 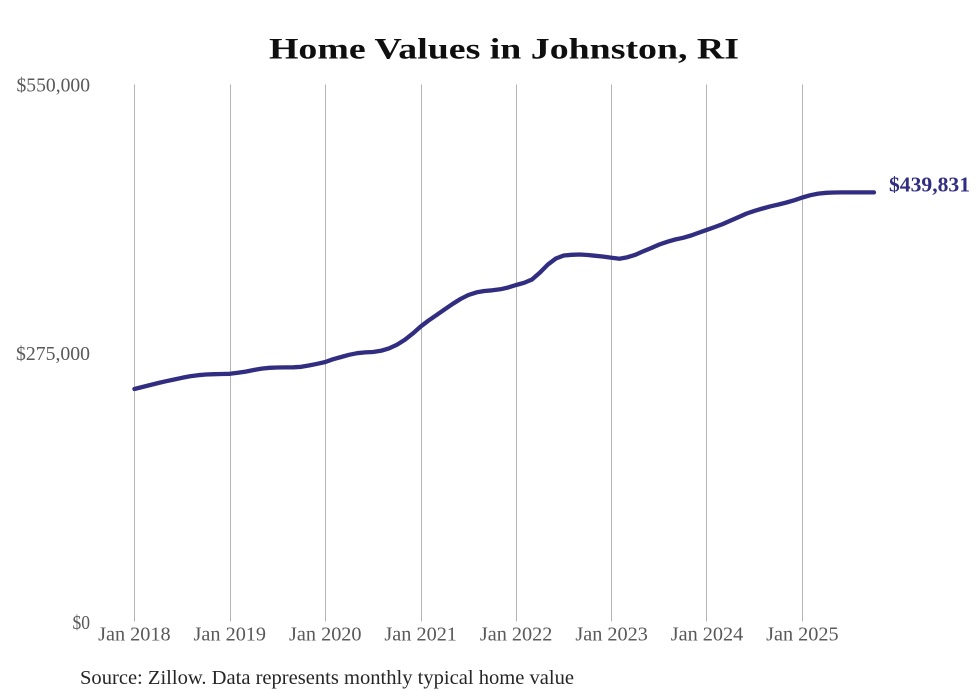 What do you see at coordinates (325, 635) in the screenshot?
I see `svg-text: Jan 2020` at bounding box center [325, 635].